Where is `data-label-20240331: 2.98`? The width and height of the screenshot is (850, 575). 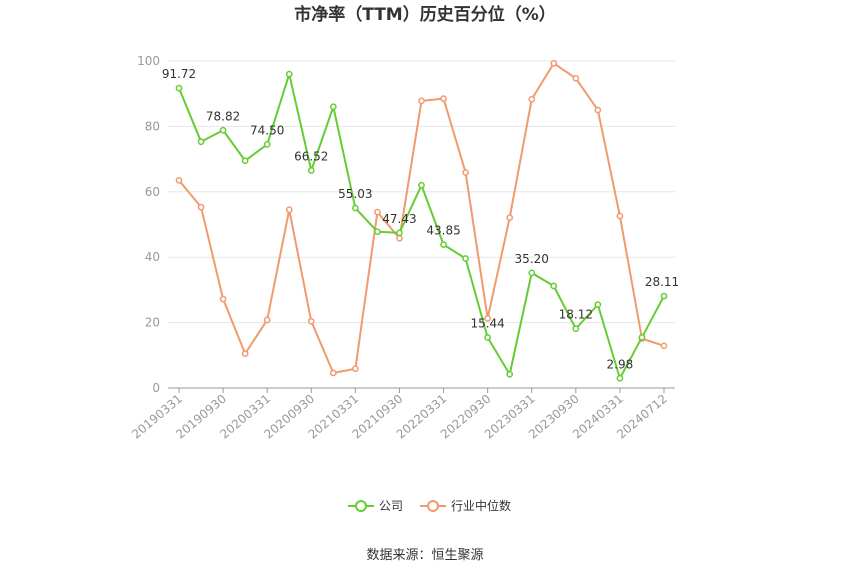 data-label-20240331: 2.98 is located at coordinates (620, 364).